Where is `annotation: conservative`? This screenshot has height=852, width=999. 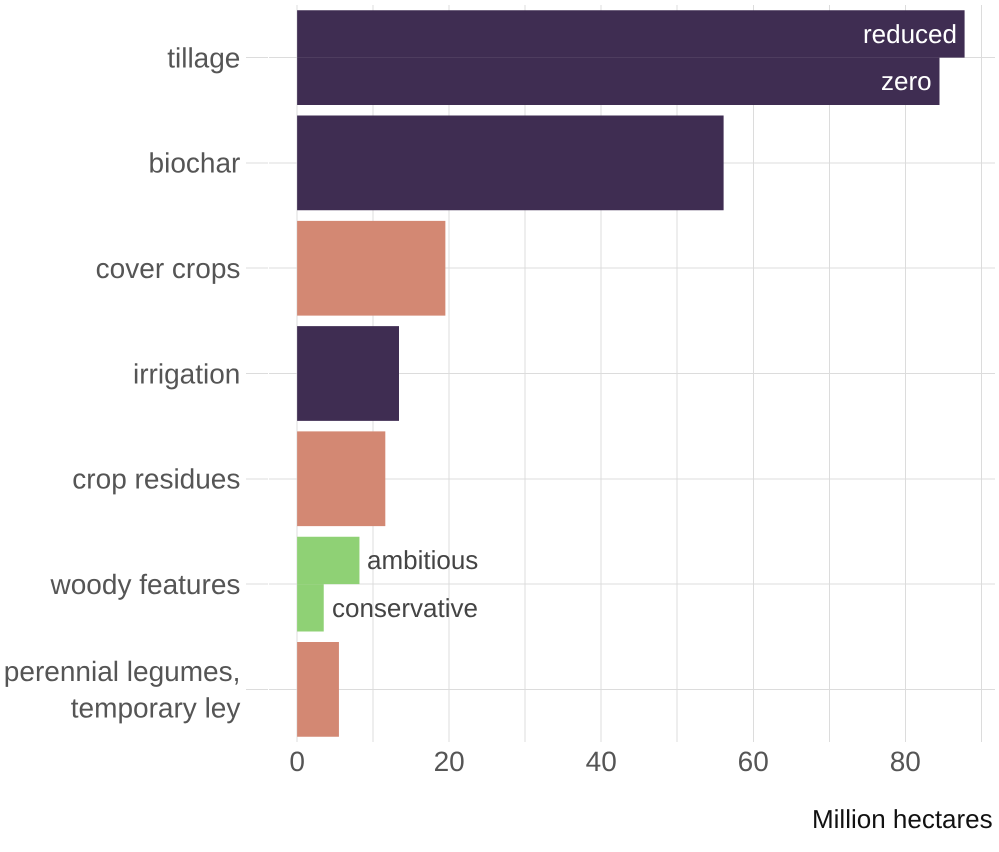
annotation: conservative is located at coordinates (405, 608).